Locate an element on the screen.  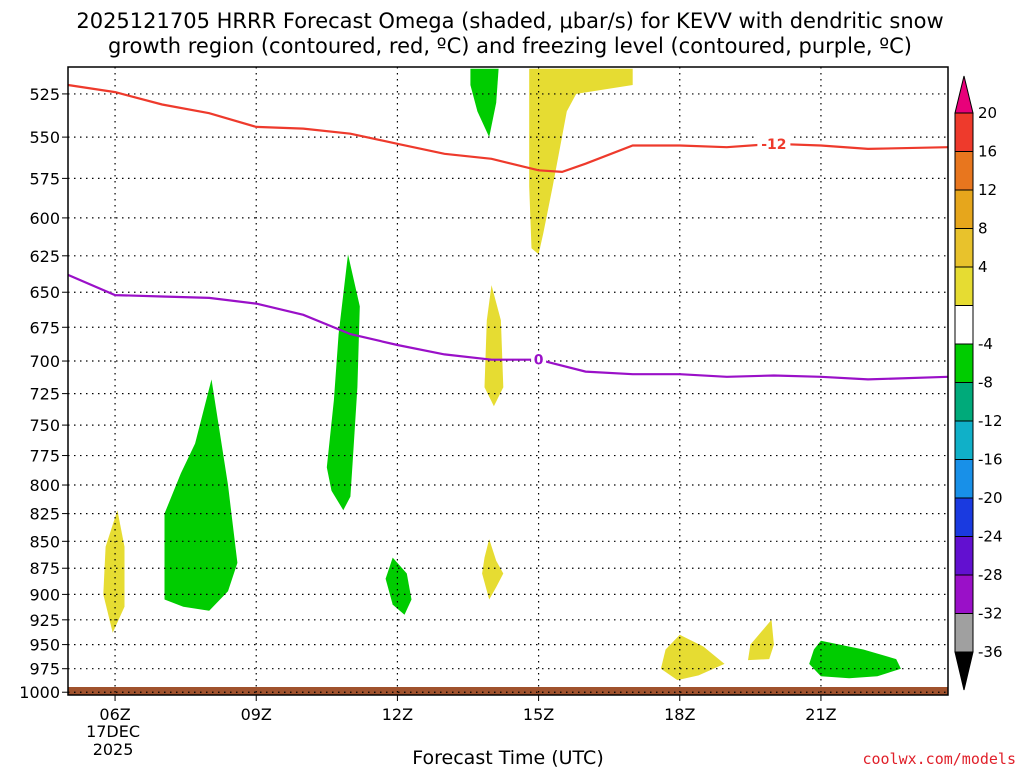
x-tick-label: 12Z is located at coordinates (397, 714).